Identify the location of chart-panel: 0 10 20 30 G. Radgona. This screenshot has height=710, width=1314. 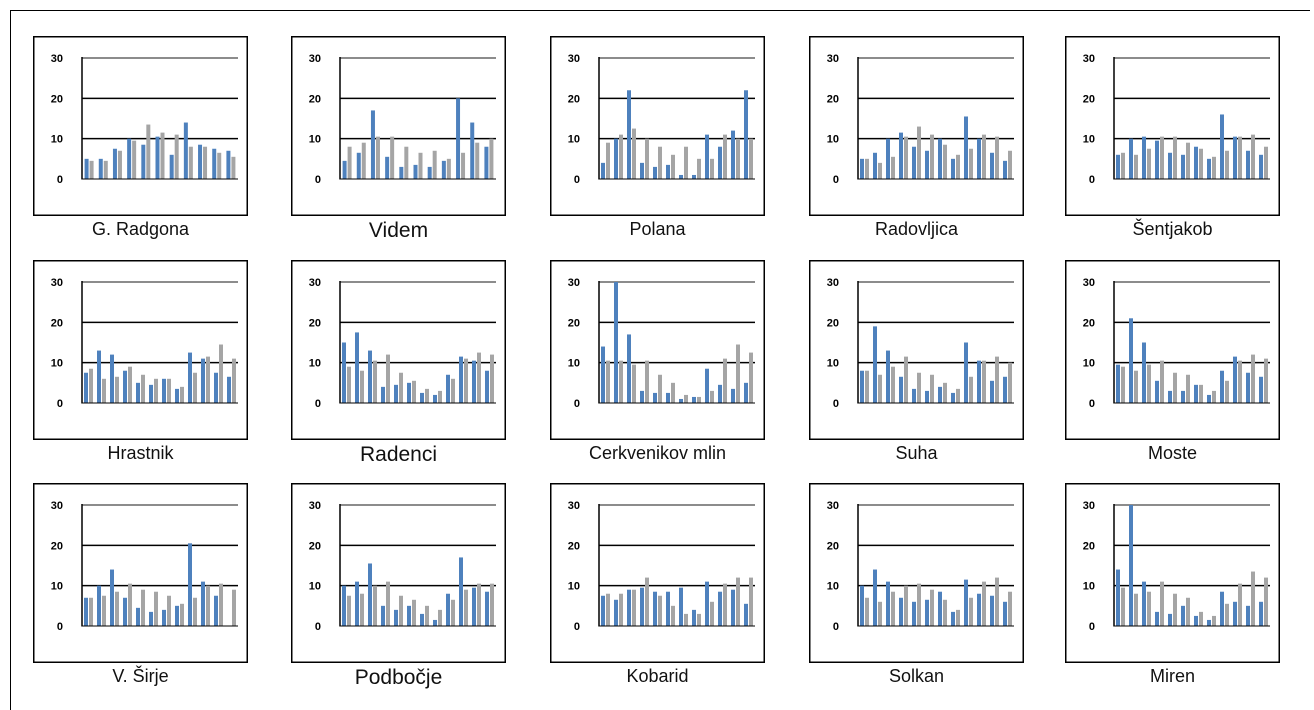
(140, 145).